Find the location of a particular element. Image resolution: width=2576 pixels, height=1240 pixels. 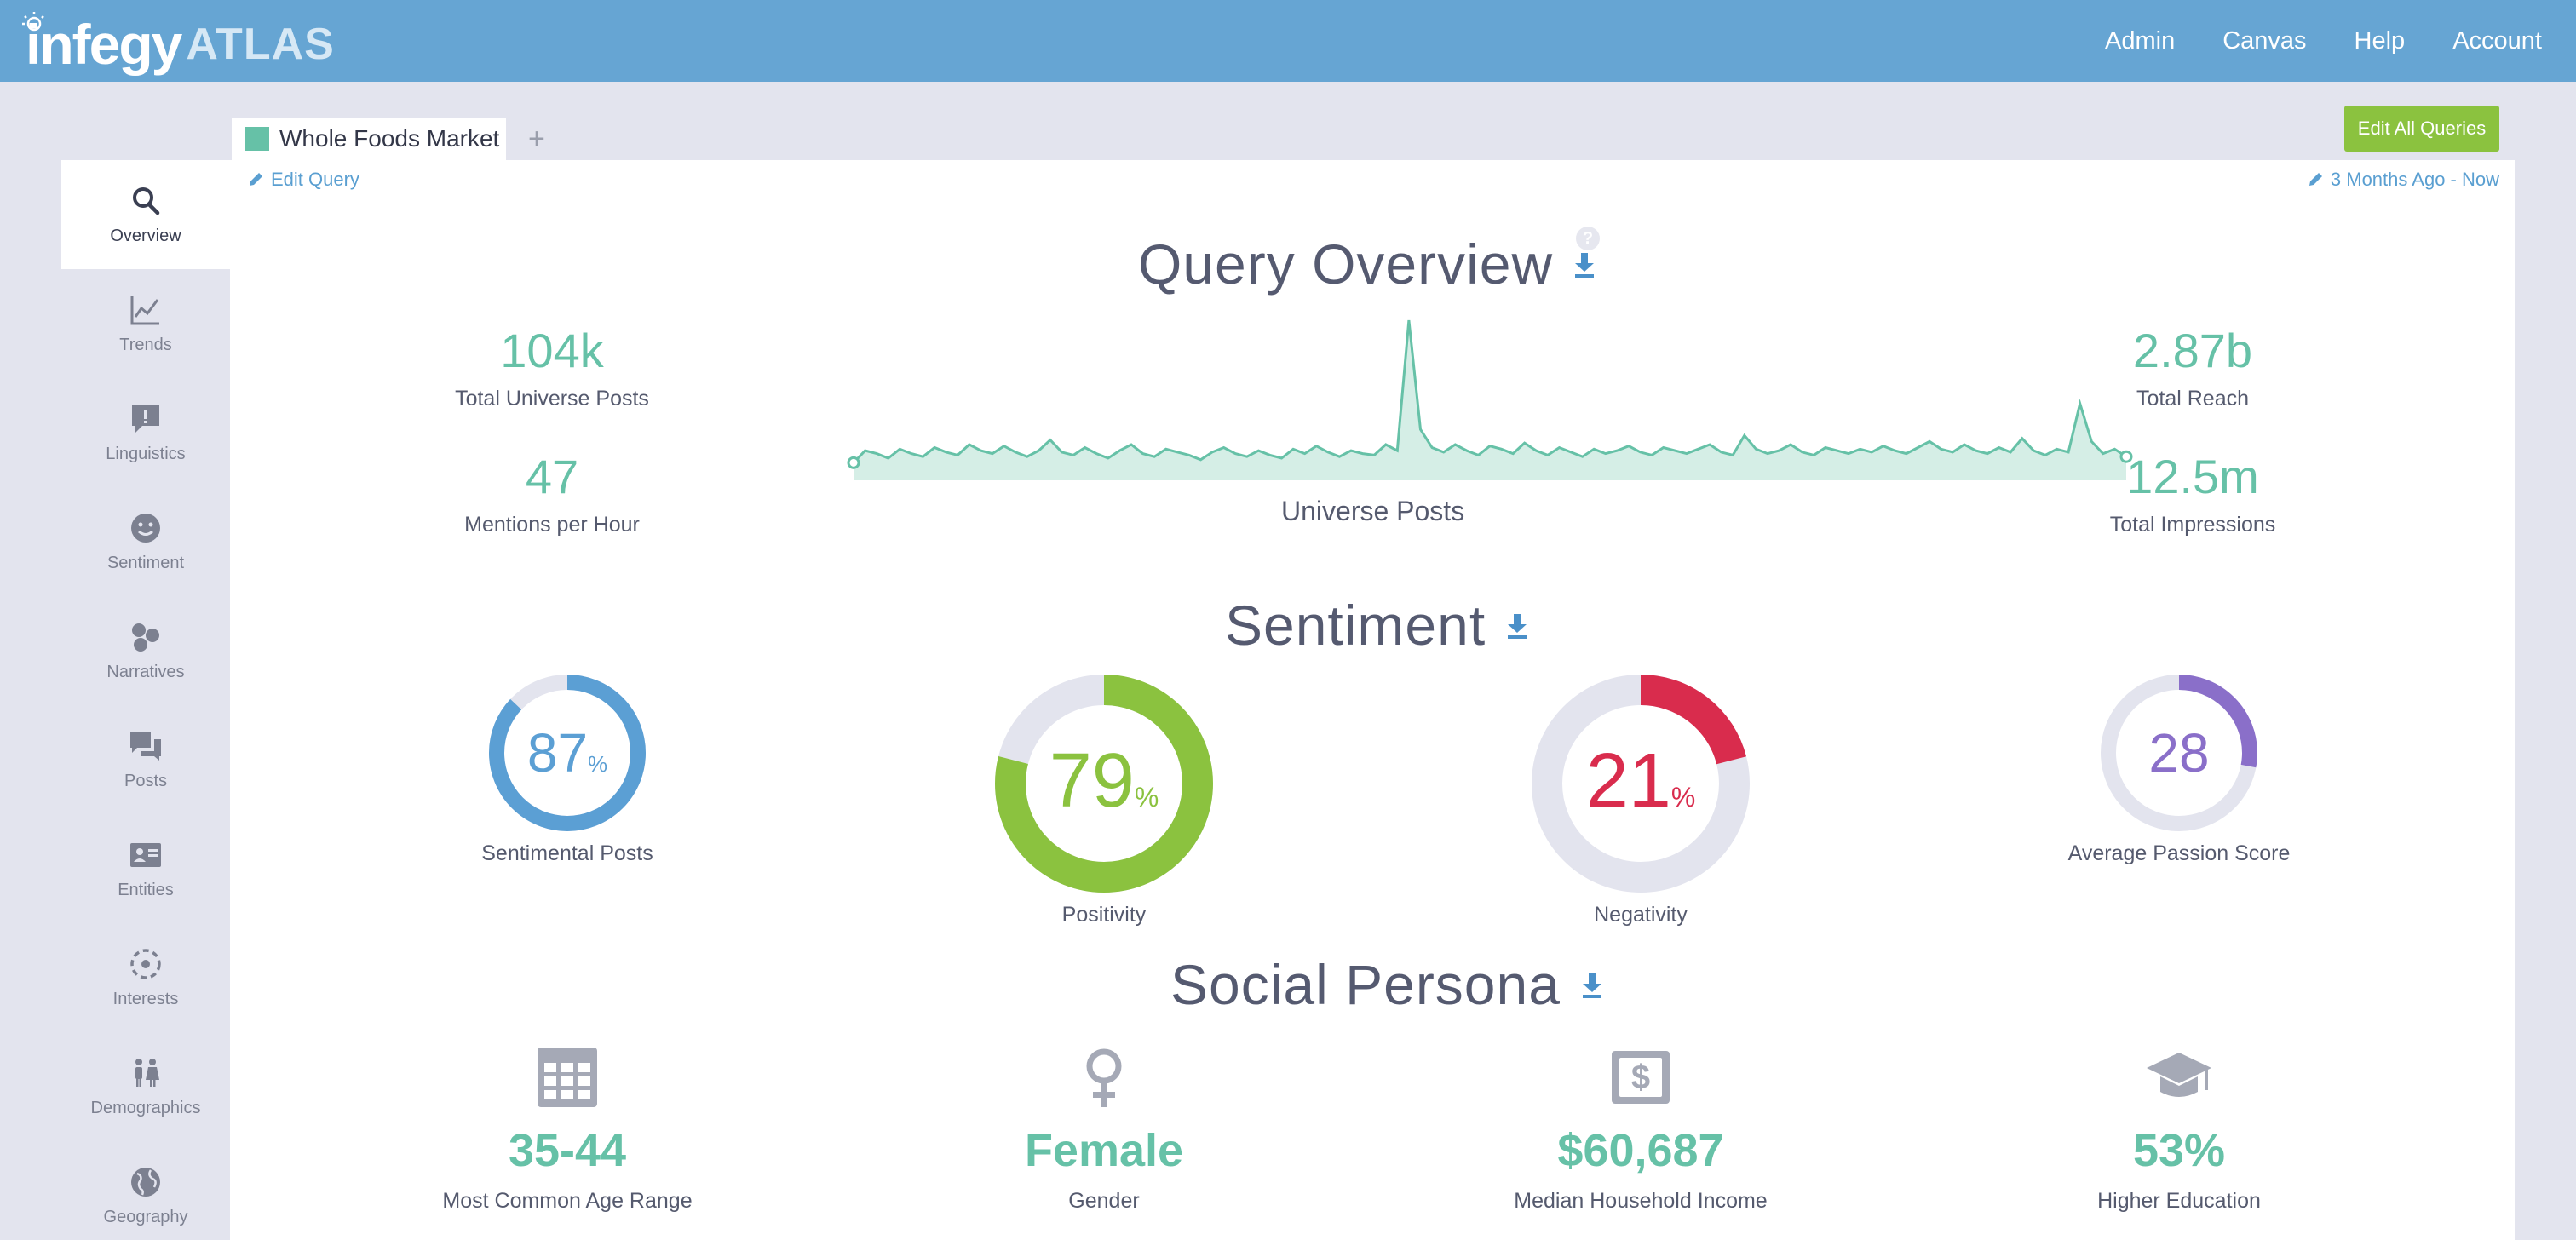

date-range-link: 3 Months Ago - Now is located at coordinates (2403, 180).